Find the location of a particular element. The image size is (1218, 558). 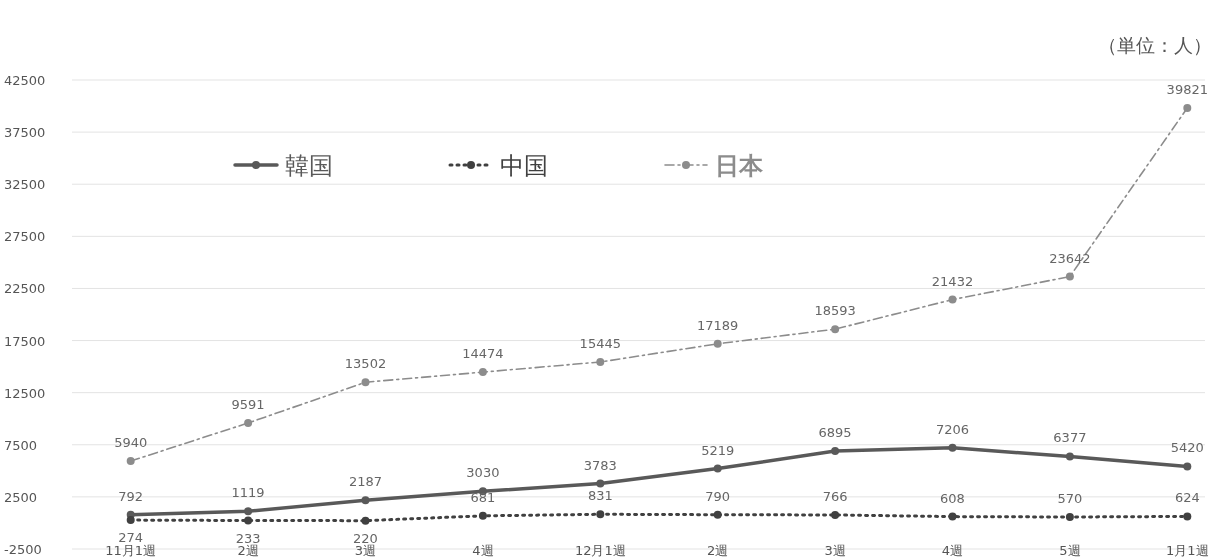

data-label: 792 is located at coordinates (131, 496).